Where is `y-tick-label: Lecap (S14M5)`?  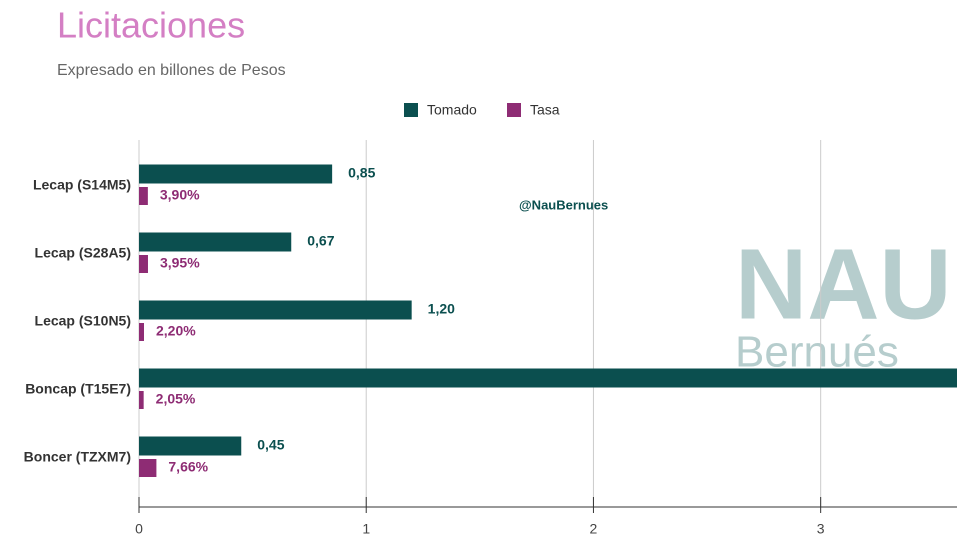
y-tick-label: Lecap (S14M5) is located at coordinates (82, 185).